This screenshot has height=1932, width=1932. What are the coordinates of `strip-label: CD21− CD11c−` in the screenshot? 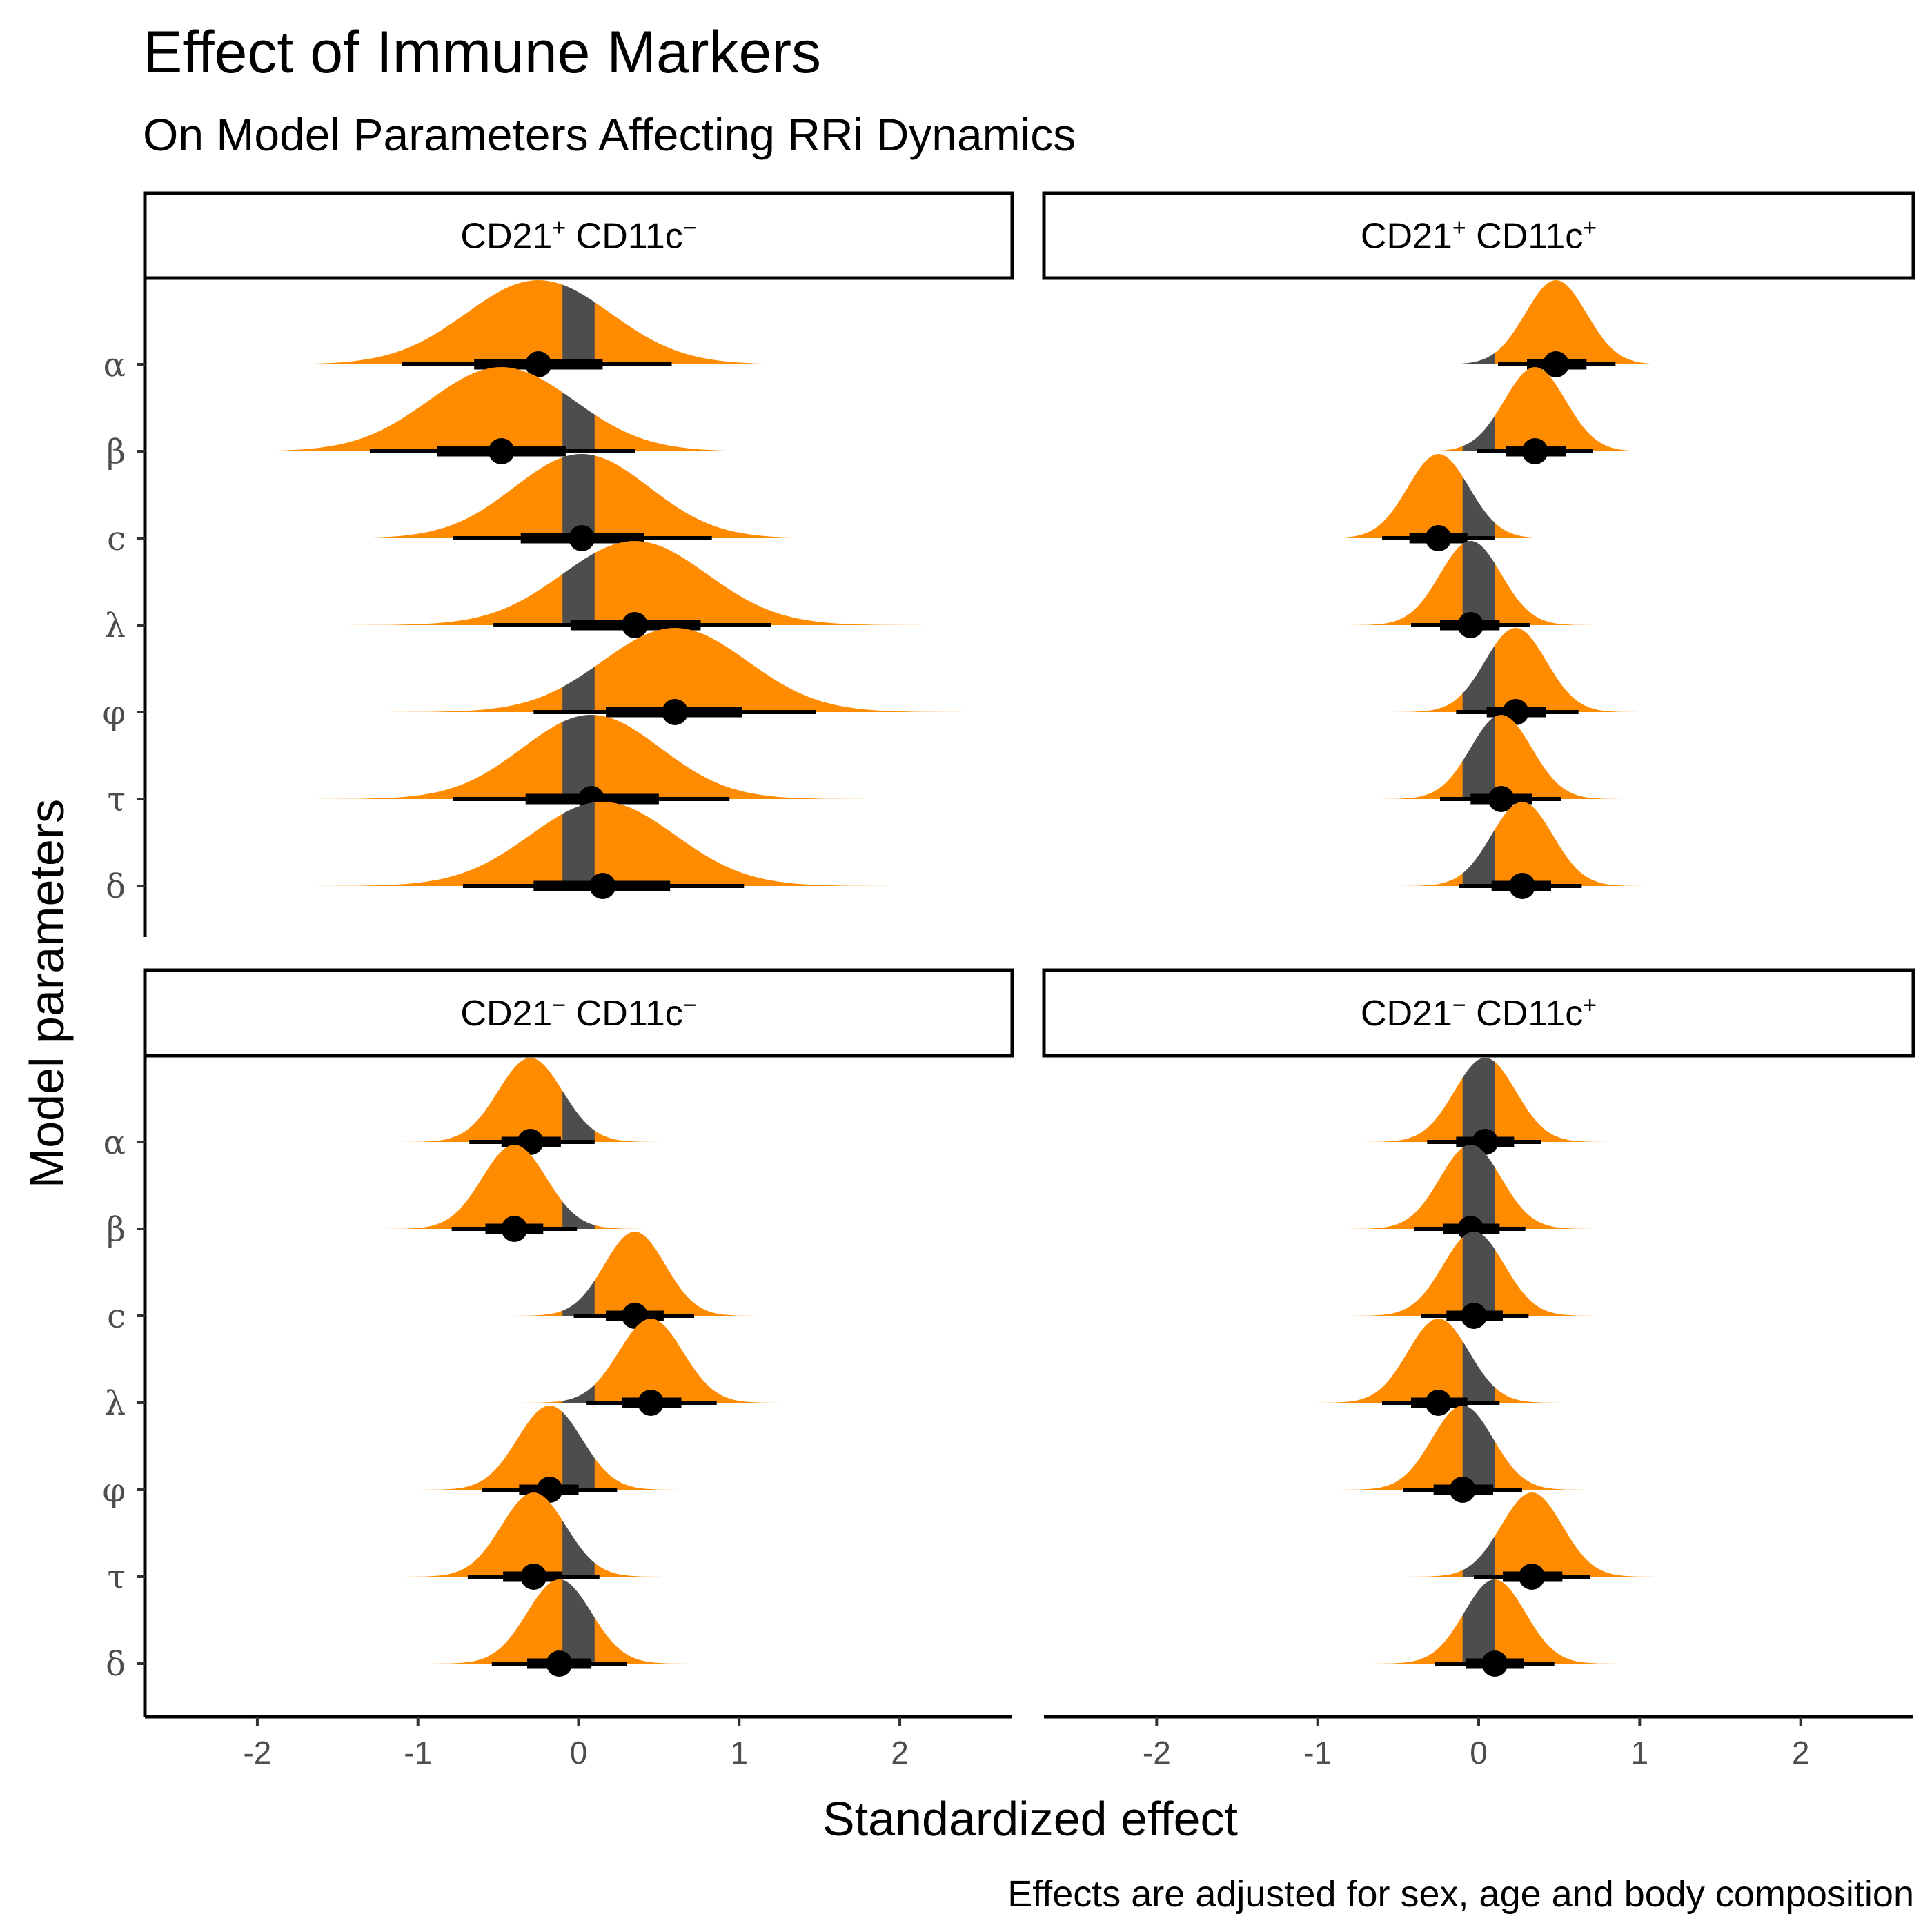 It's located at (578, 1013).